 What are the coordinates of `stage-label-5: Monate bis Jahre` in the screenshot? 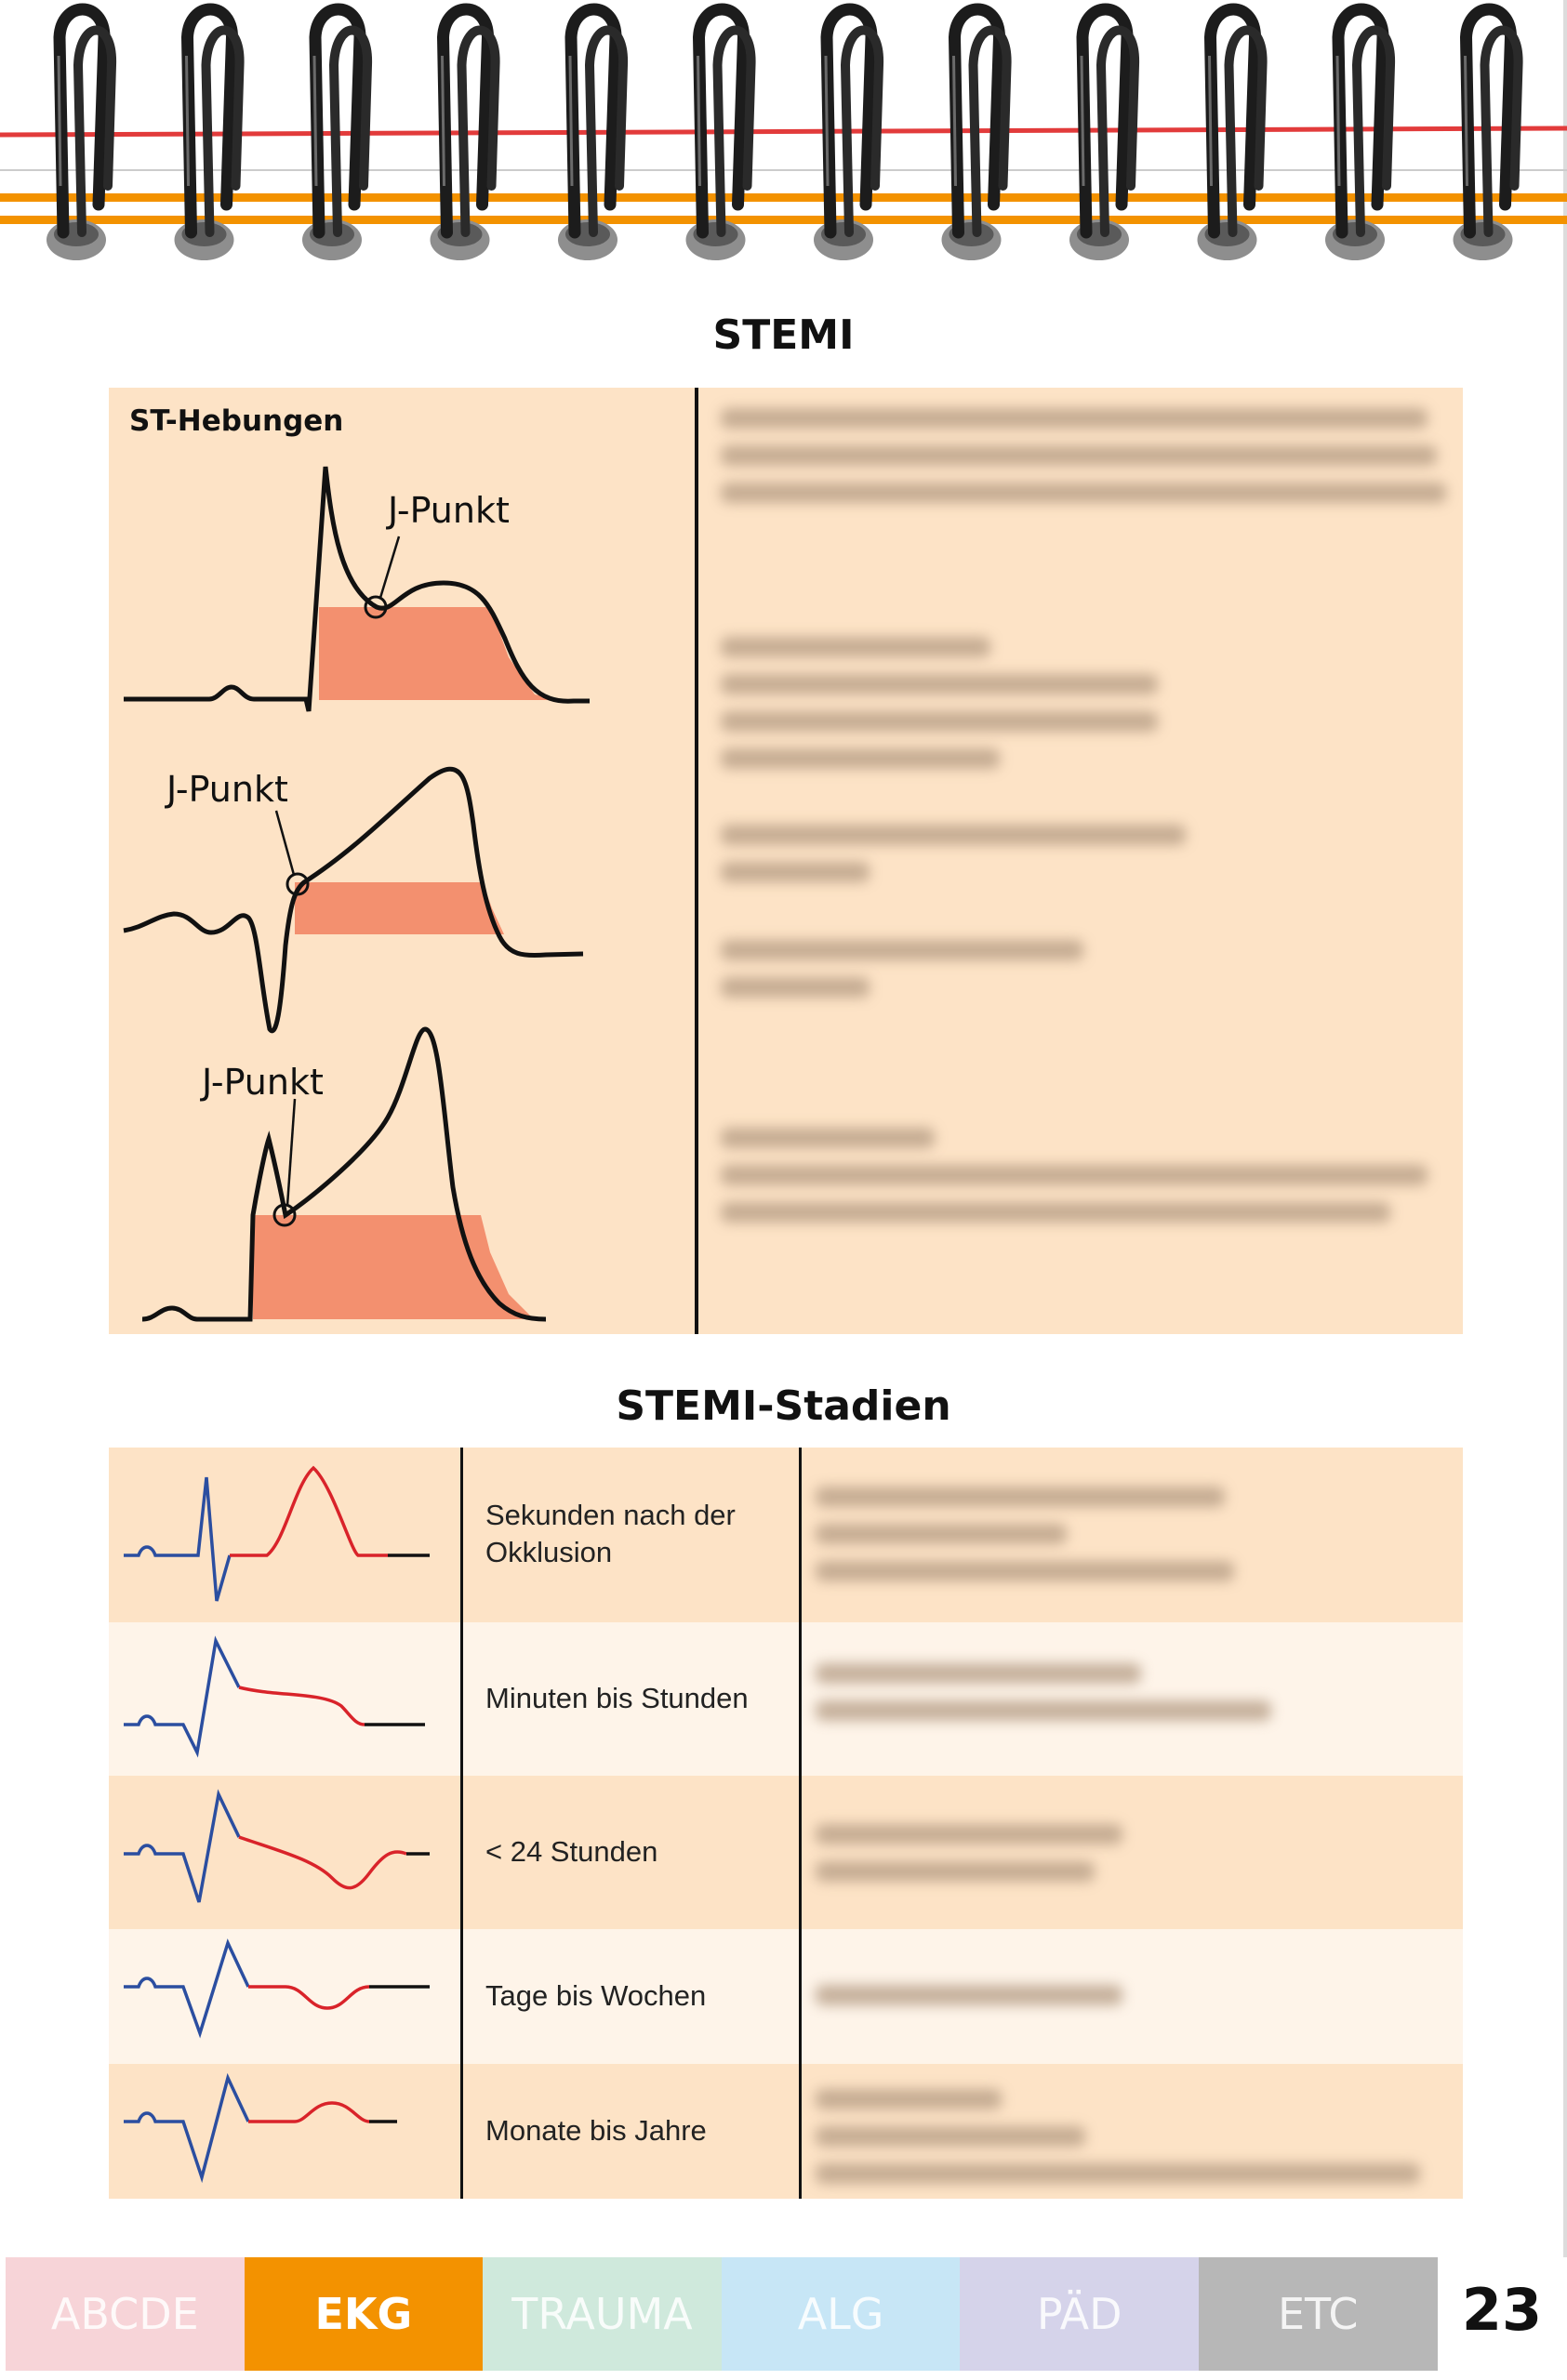 It's located at (596, 2130).